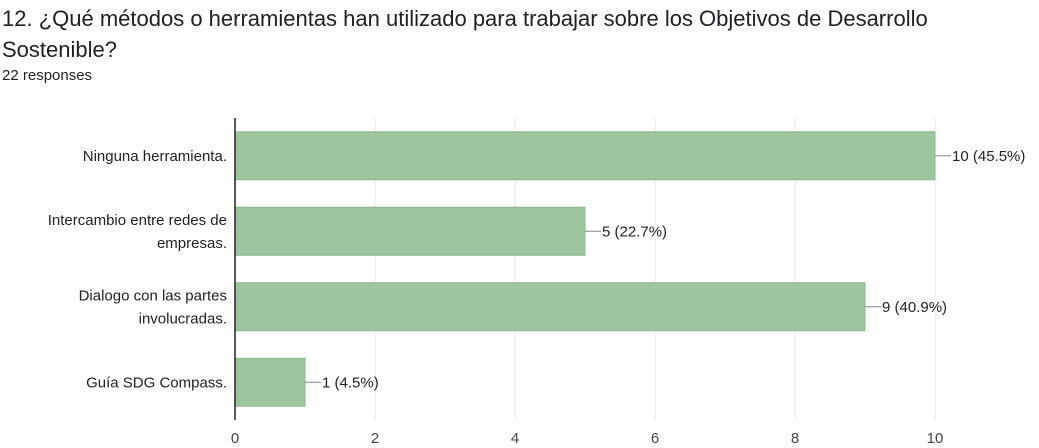 The height and width of the screenshot is (448, 1039). Describe the element at coordinates (988, 156) in the screenshot. I see `value-label-0: 10 (45.5%)` at that location.